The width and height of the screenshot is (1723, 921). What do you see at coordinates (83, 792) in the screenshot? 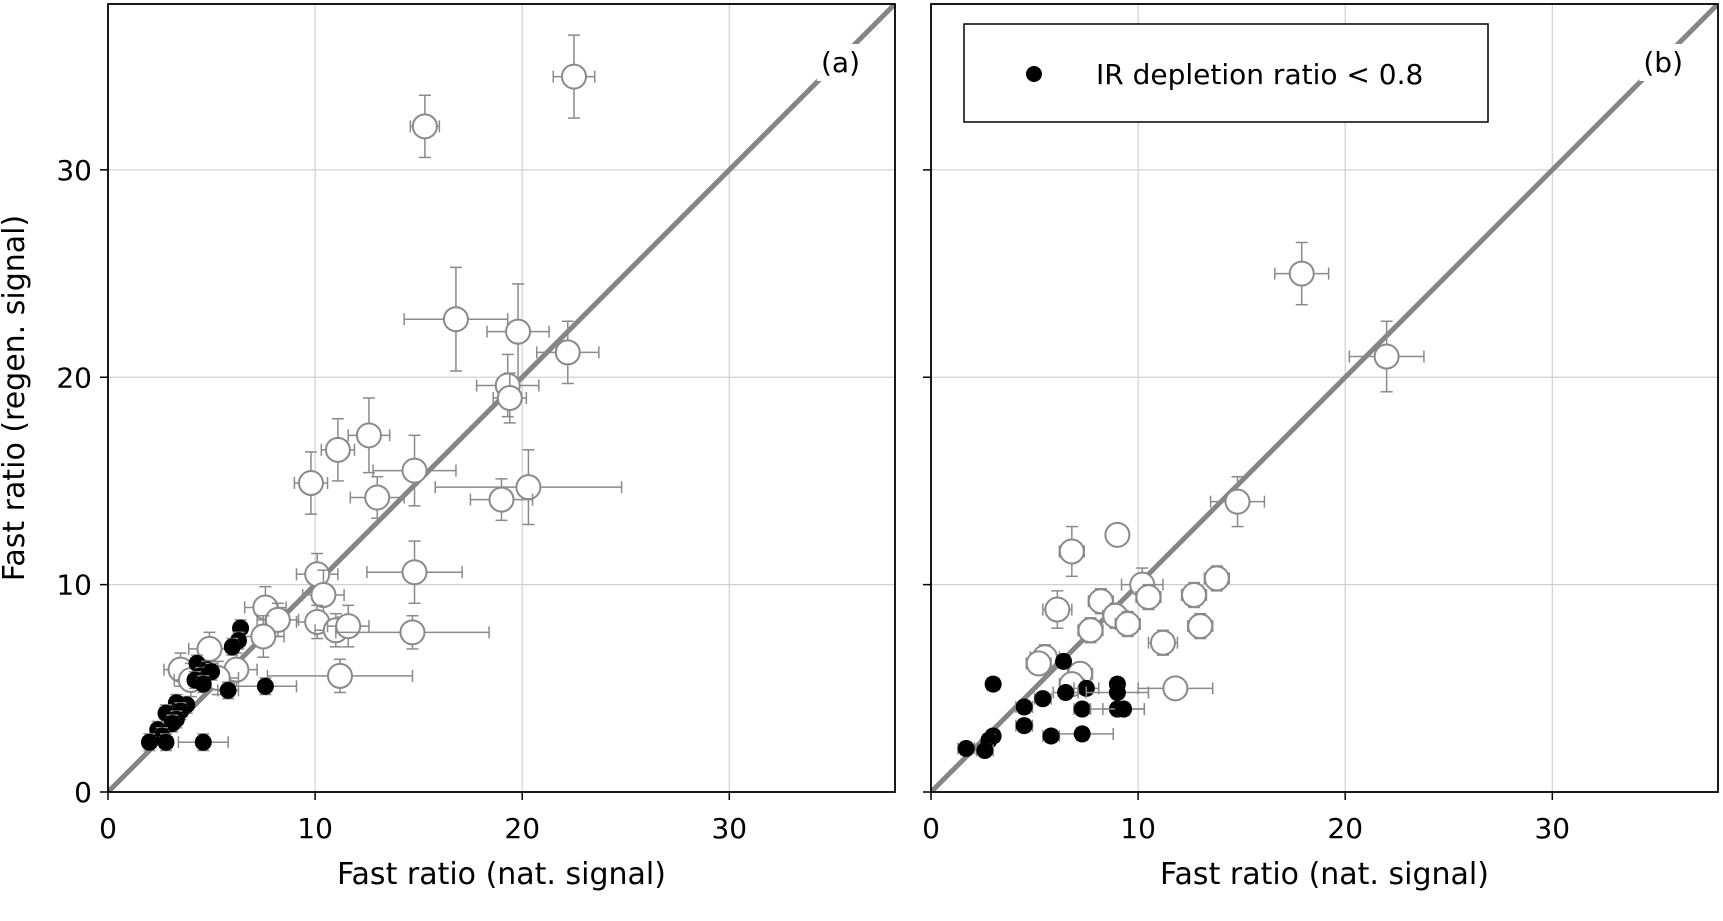
I see `y-tick-label: 0` at bounding box center [83, 792].